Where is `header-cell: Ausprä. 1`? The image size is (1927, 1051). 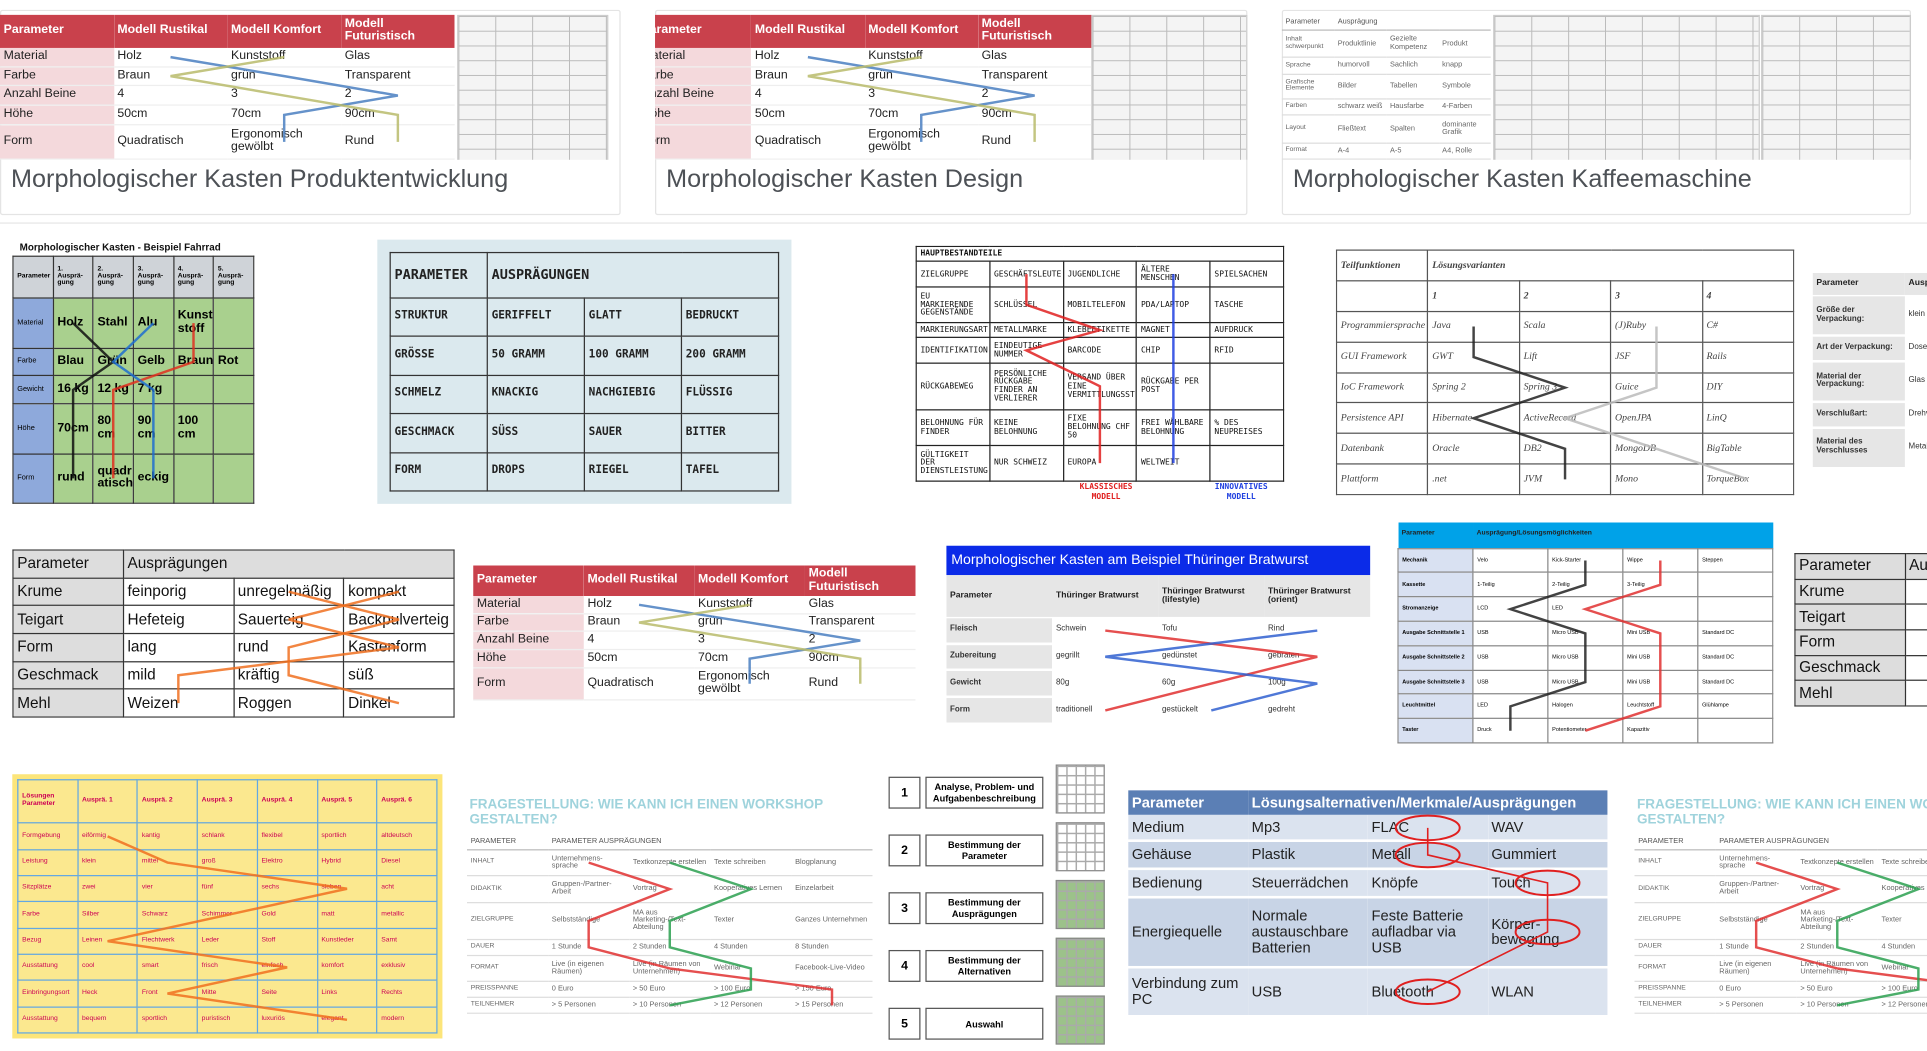
header-cell: Ausprä. 1 is located at coordinates (108, 801).